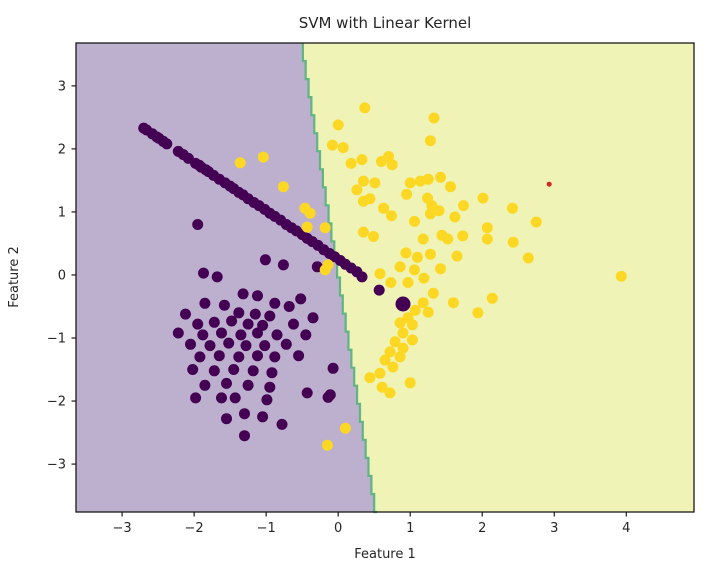  Describe the element at coordinates (62, 275) in the screenshot. I see `y-tick-label: 0` at that location.